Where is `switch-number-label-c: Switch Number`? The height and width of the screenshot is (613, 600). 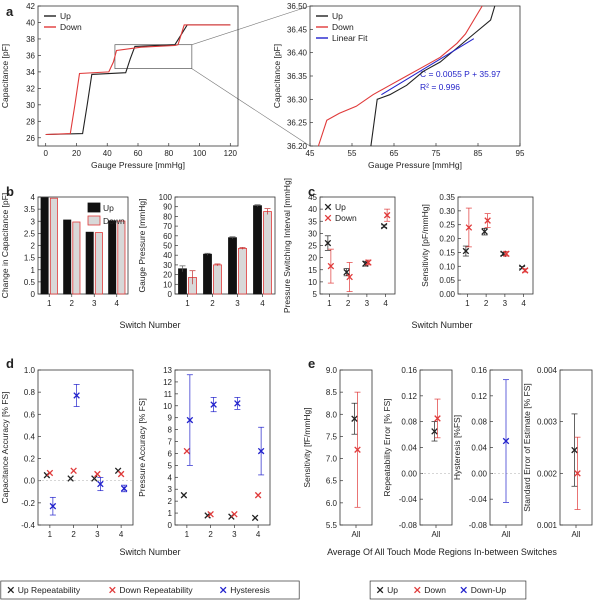 switch-number-label-c: Switch Number is located at coordinates (441, 325).